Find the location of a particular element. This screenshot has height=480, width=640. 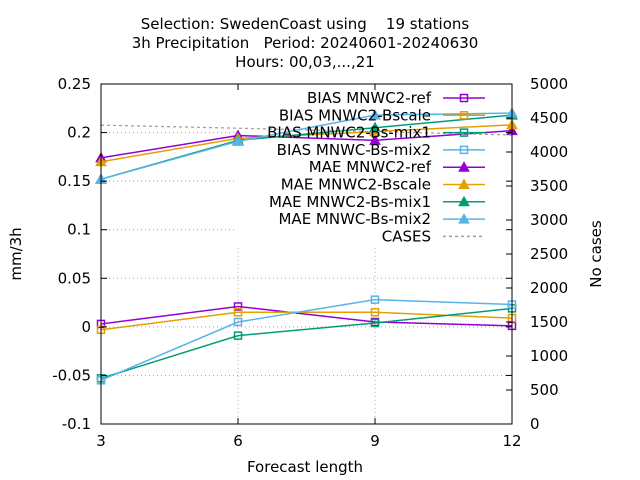

legend-entry: BIAS MNWC2-Bscale is located at coordinates (382, 115).